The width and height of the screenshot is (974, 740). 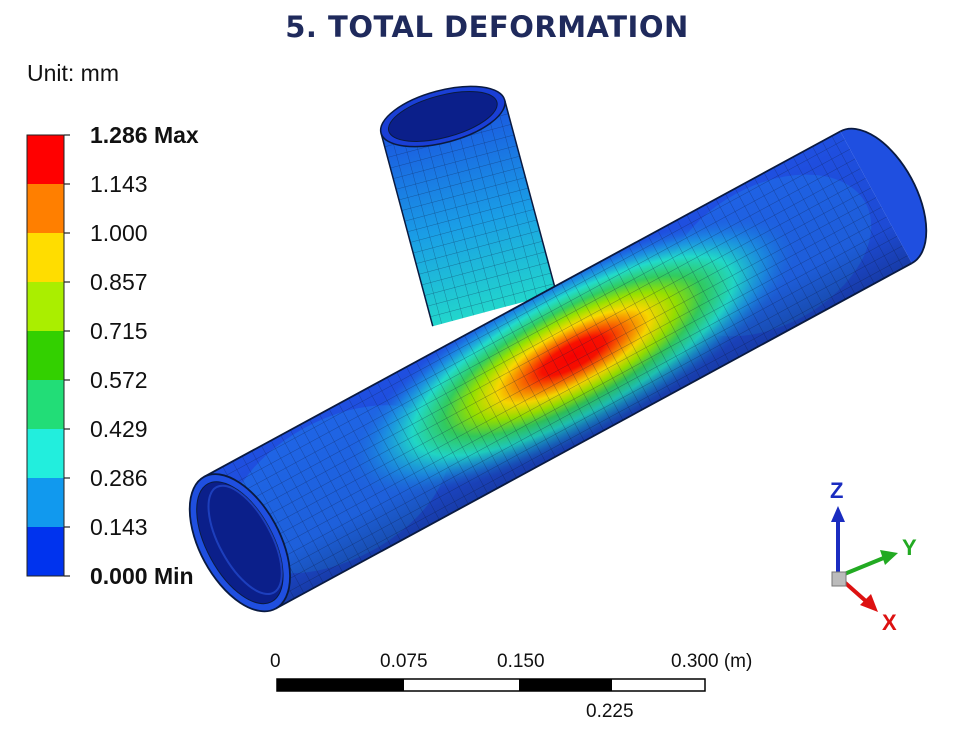 What do you see at coordinates (836, 490) in the screenshot?
I see `z-axis-label: Z` at bounding box center [836, 490].